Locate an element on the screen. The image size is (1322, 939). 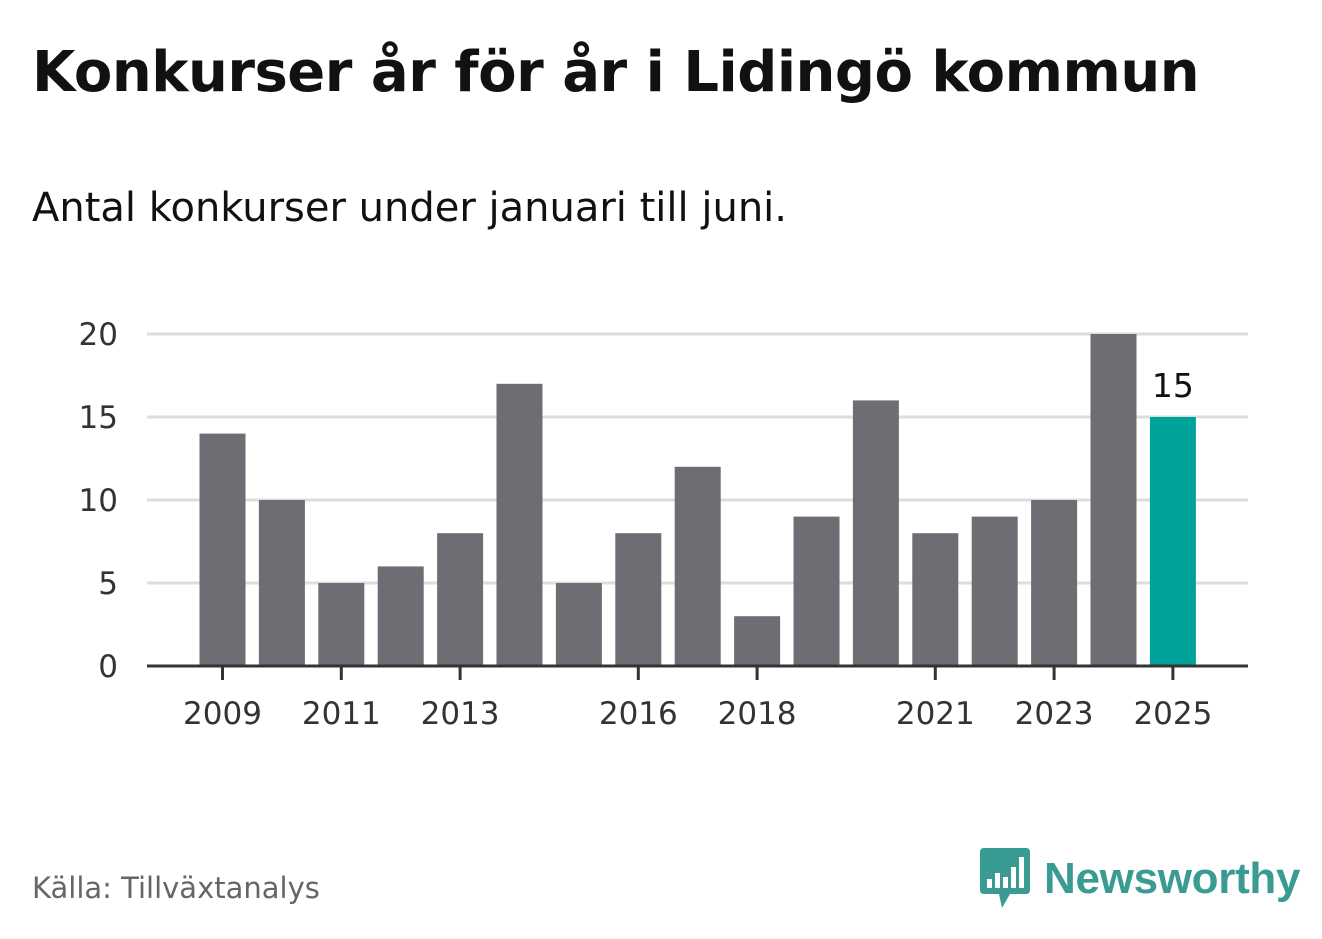
bar-2011 is located at coordinates (341, 624).